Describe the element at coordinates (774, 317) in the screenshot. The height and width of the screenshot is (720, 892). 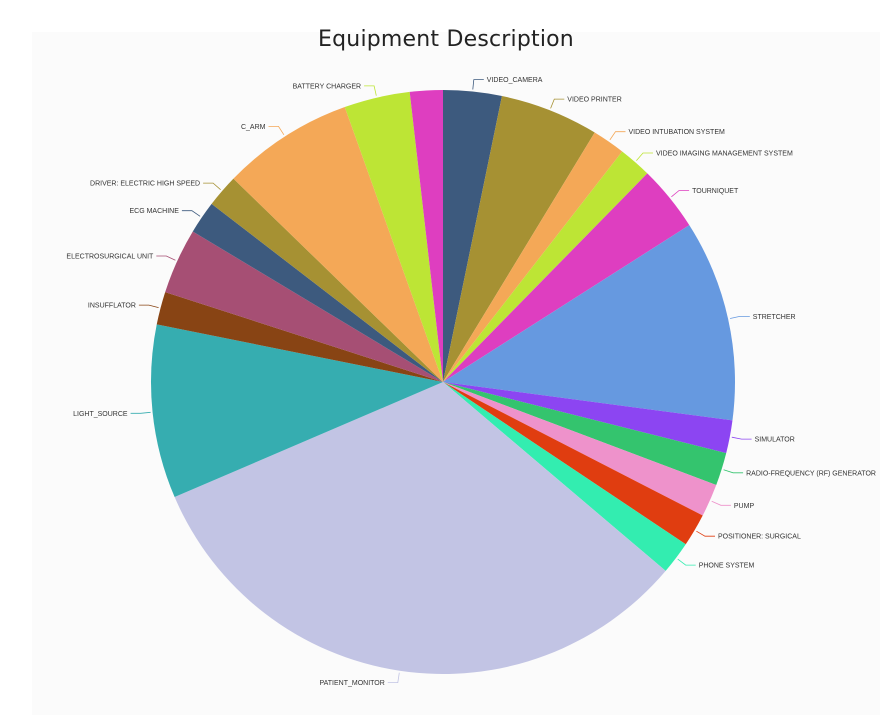
I see `slice-label: STRETCHER` at that location.